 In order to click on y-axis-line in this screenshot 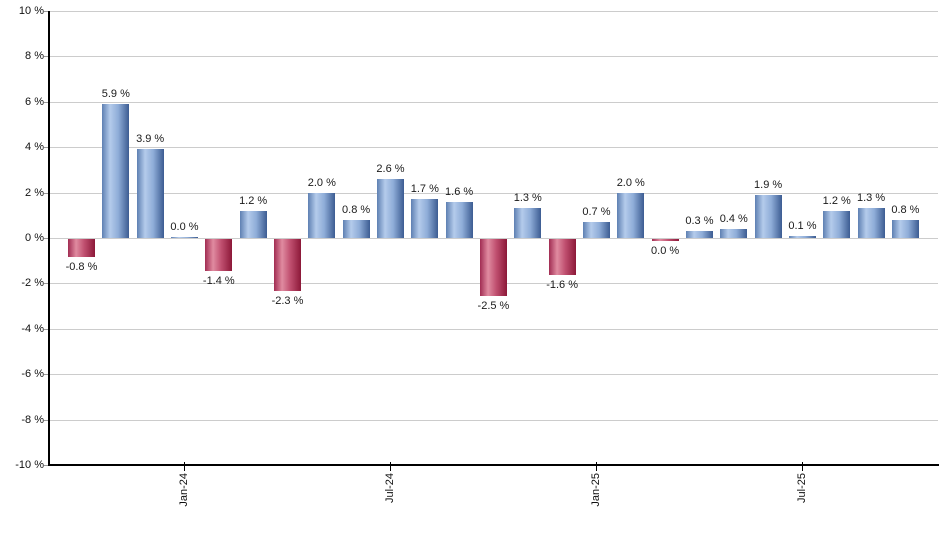, I will do `click(49, 238)`.